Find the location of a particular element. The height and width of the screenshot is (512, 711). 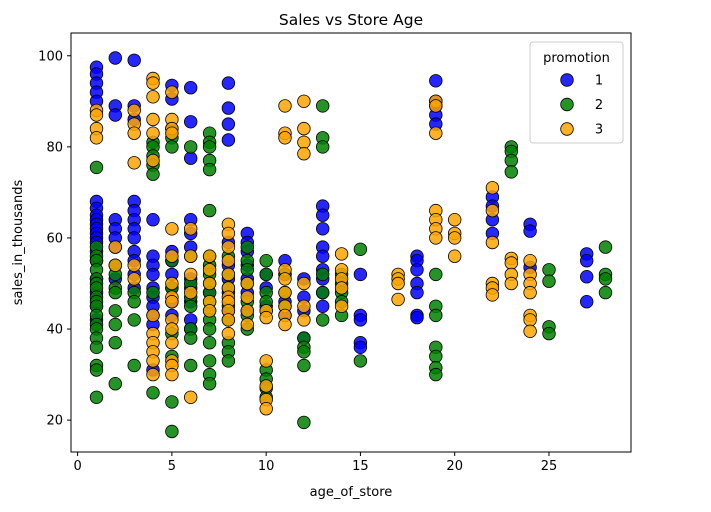

y-tick-label: 100 is located at coordinates (50, 56).